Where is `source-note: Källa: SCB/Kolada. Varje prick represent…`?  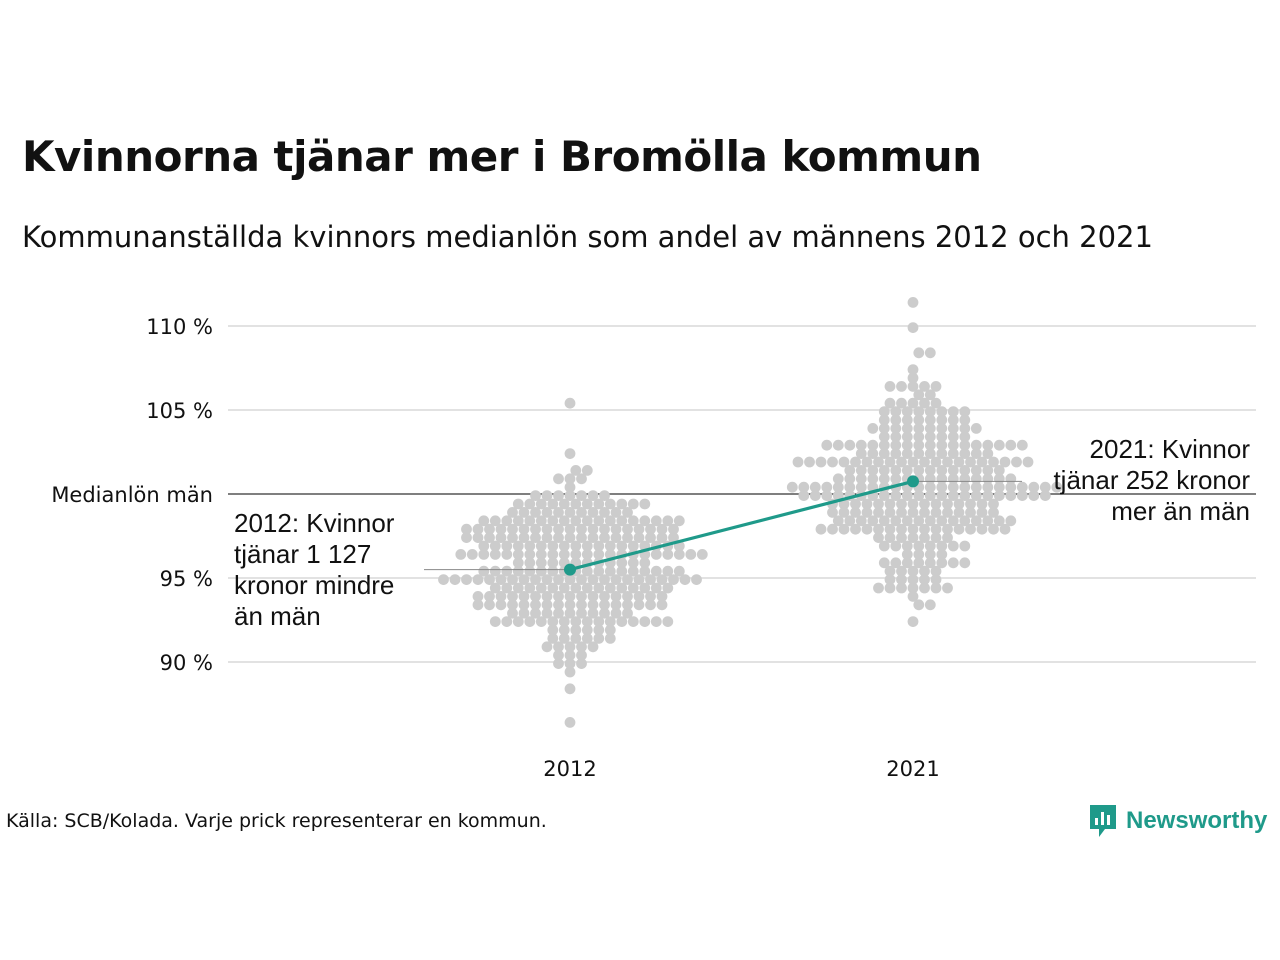 source-note: Källa: SCB/Kolada. Varje prick represent… is located at coordinates (276, 821).